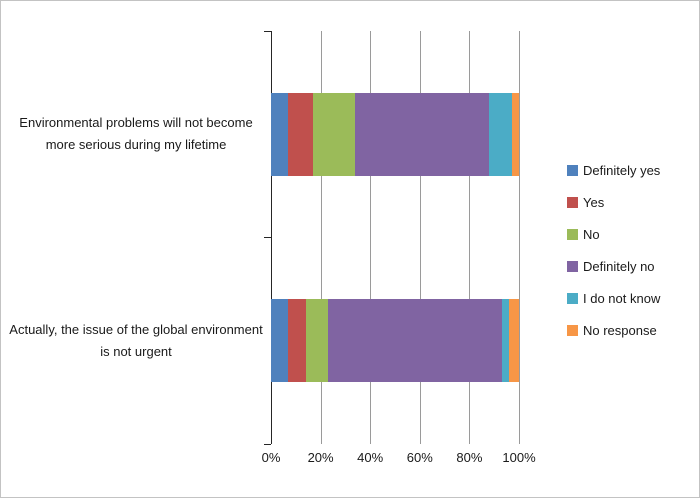 The width and height of the screenshot is (700, 498). What do you see at coordinates (622, 298) in the screenshot?
I see `legend-label: I do not know` at bounding box center [622, 298].